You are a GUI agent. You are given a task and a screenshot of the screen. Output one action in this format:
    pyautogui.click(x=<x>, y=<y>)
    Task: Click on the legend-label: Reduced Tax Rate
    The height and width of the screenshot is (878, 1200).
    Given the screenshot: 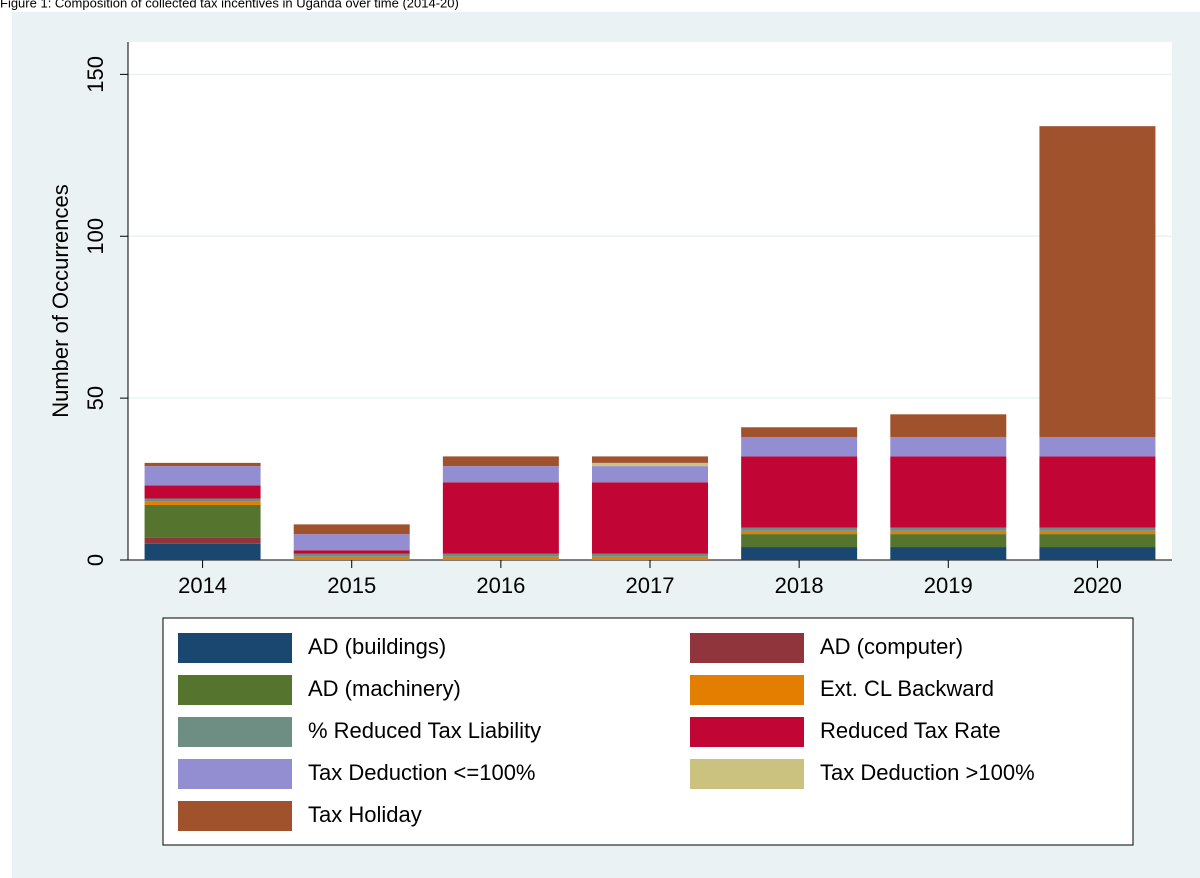 What is the action you would take?
    pyautogui.click(x=910, y=730)
    